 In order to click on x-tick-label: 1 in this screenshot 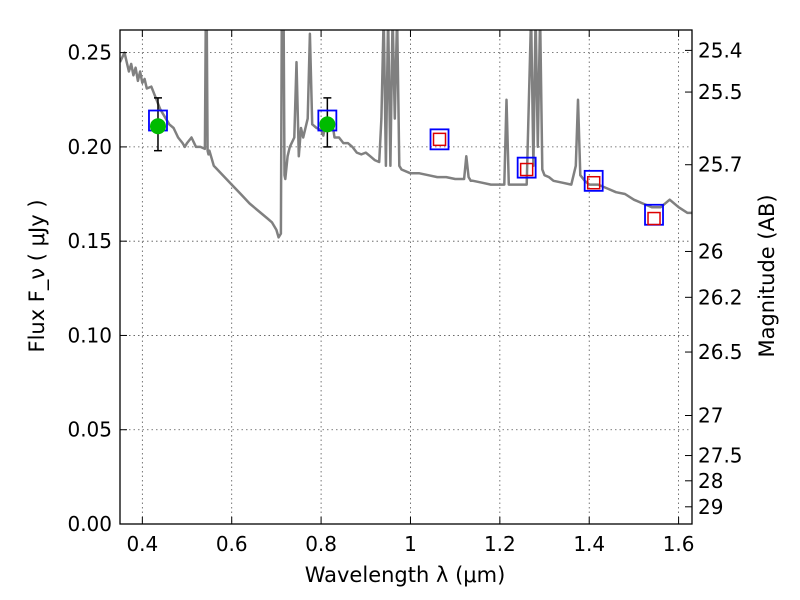, I will do `click(410, 544)`.